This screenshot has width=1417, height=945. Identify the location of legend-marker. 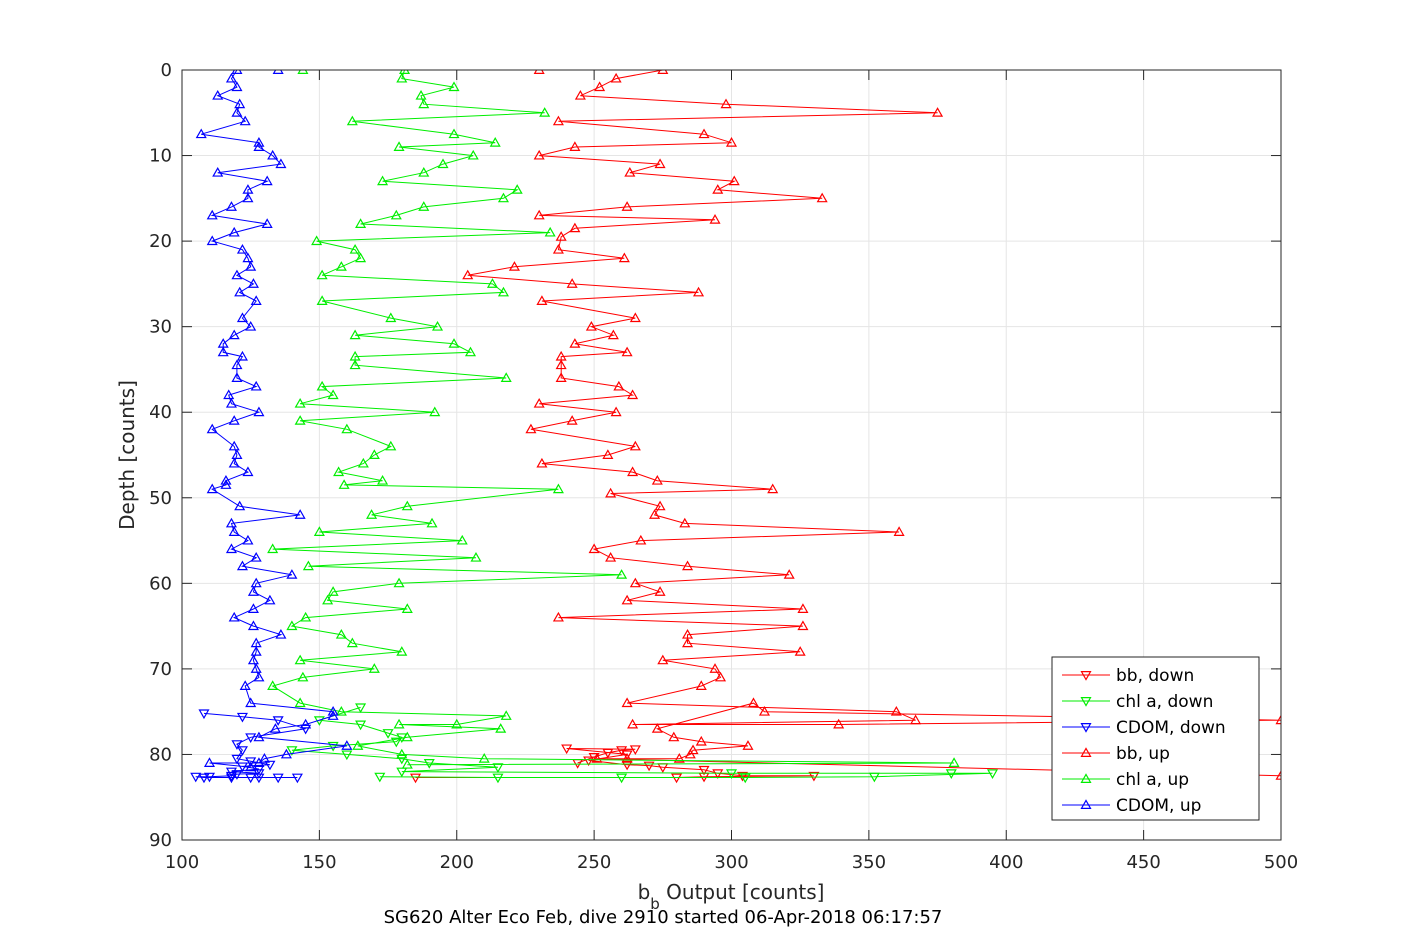
(1086, 804).